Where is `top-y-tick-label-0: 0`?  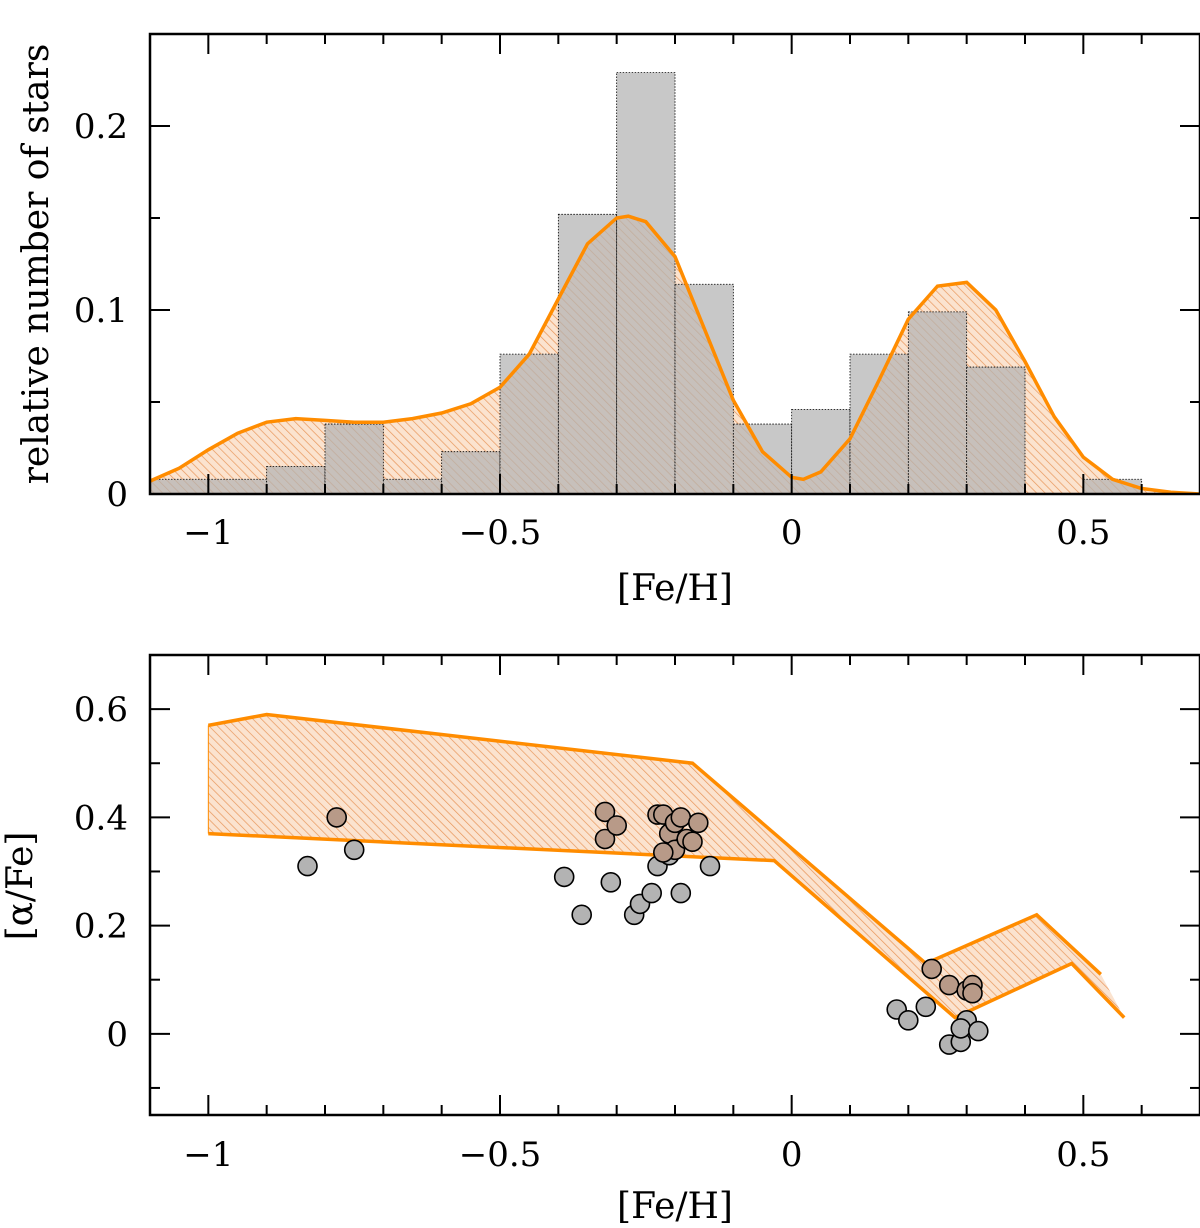
top-y-tick-label-0: 0 is located at coordinates (117, 495).